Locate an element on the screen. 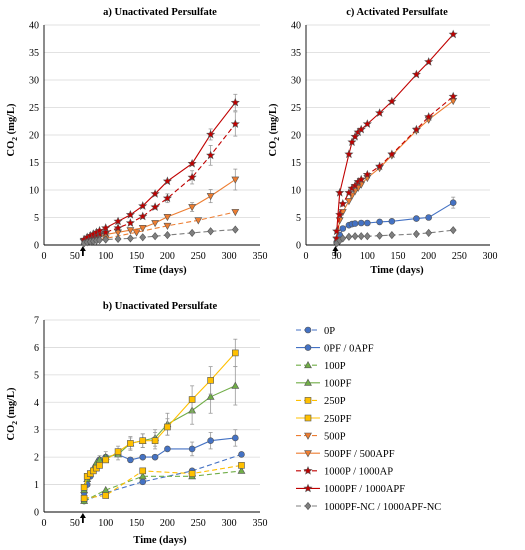 The width and height of the screenshot is (525, 550). legend-entry: 0PF / 0APF is located at coordinates (335, 348).